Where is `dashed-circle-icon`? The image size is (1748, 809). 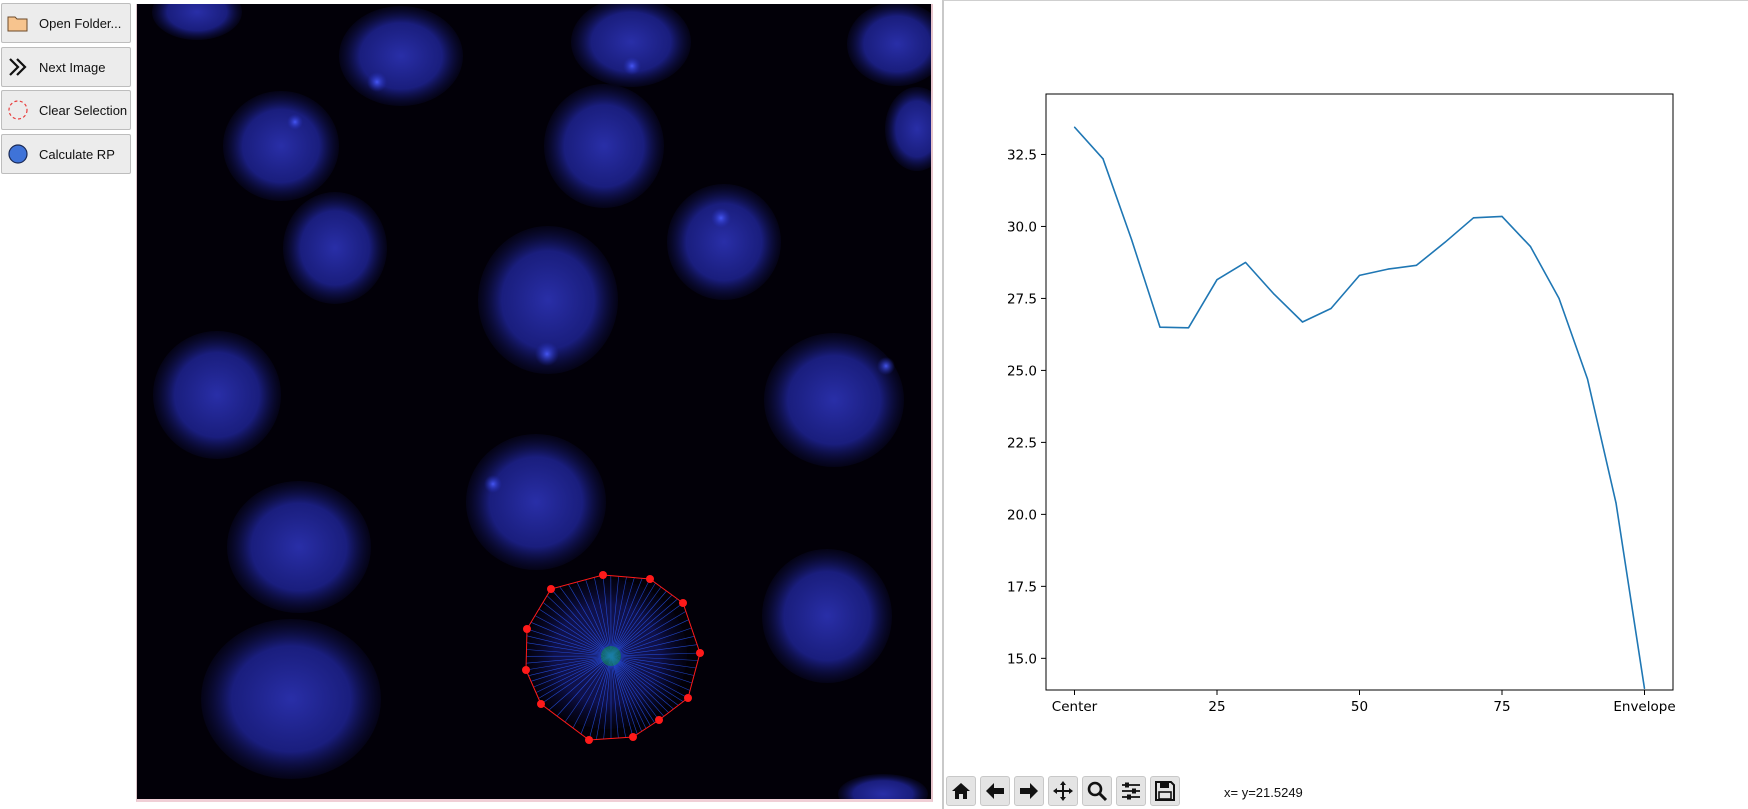 dashed-circle-icon is located at coordinates (18, 110).